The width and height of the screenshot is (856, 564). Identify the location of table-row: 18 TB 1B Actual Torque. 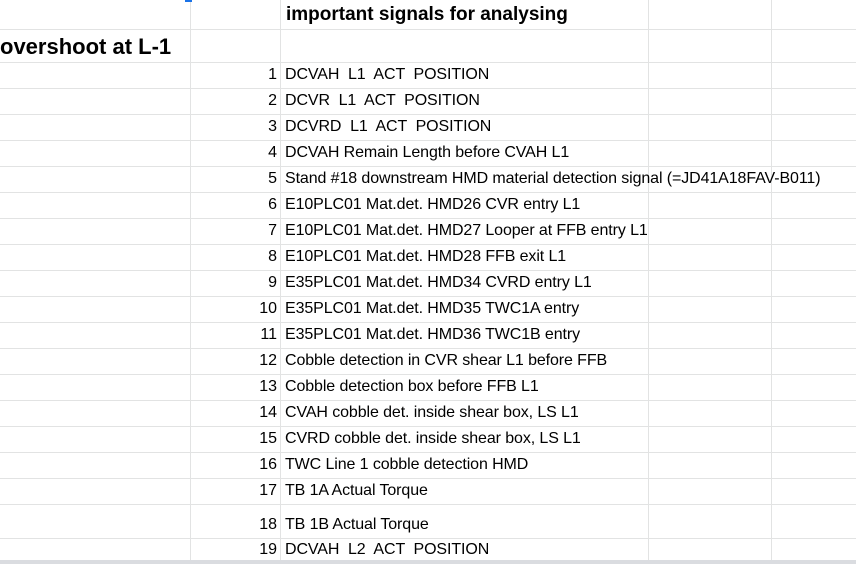
(428, 525).